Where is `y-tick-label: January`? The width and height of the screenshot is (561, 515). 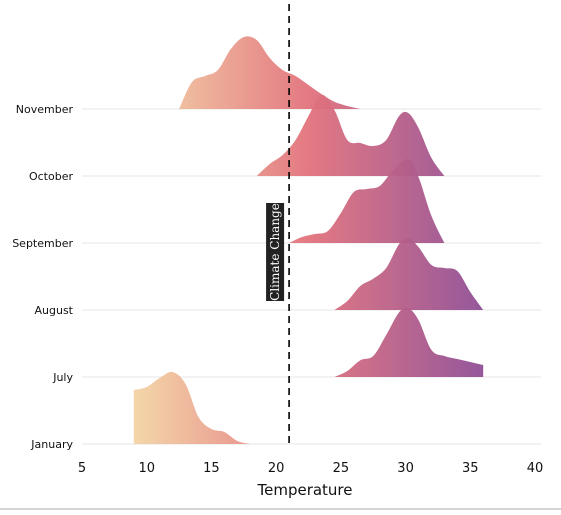 y-tick-label: January is located at coordinates (51, 444).